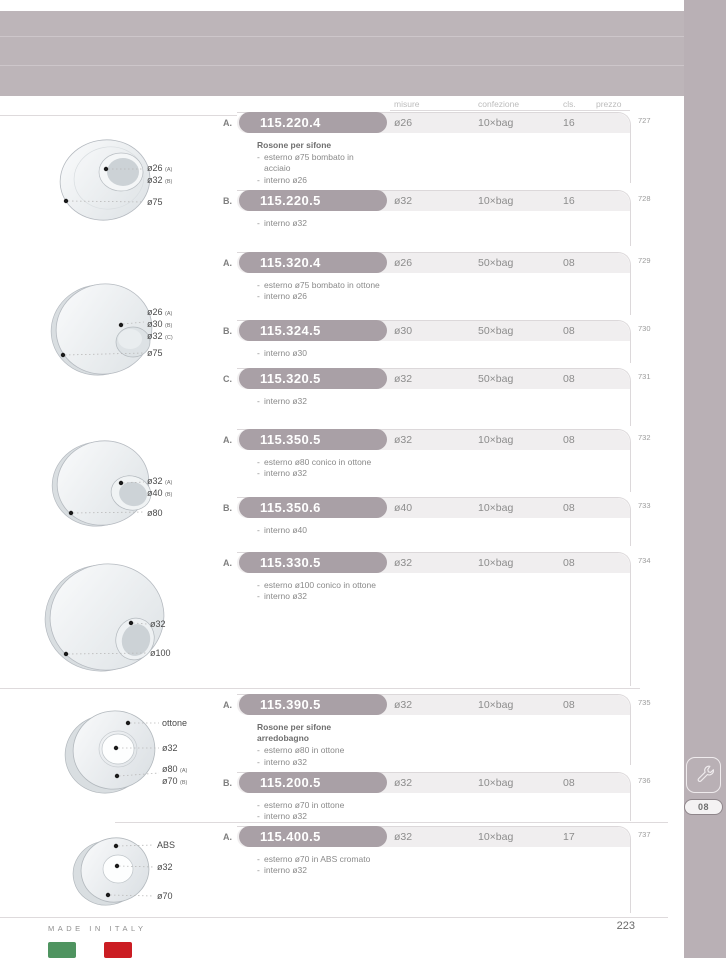  Describe the element at coordinates (319, 353) in the screenshot. I see `entry-description: - interno ø30` at that location.